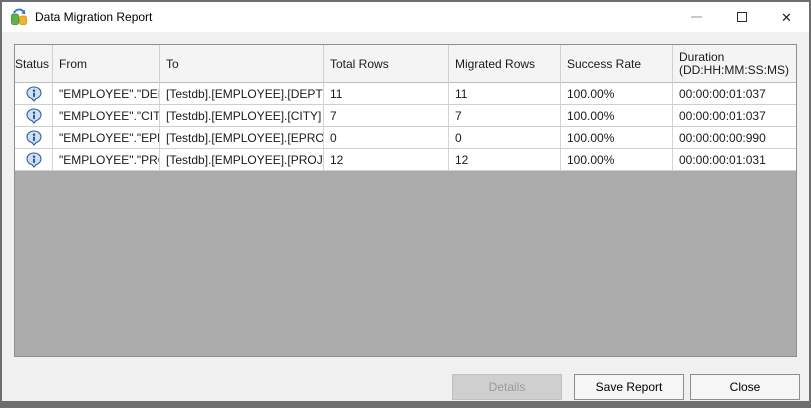  What do you see at coordinates (629, 387) in the screenshot?
I see `save-report-button: Save Report` at bounding box center [629, 387].